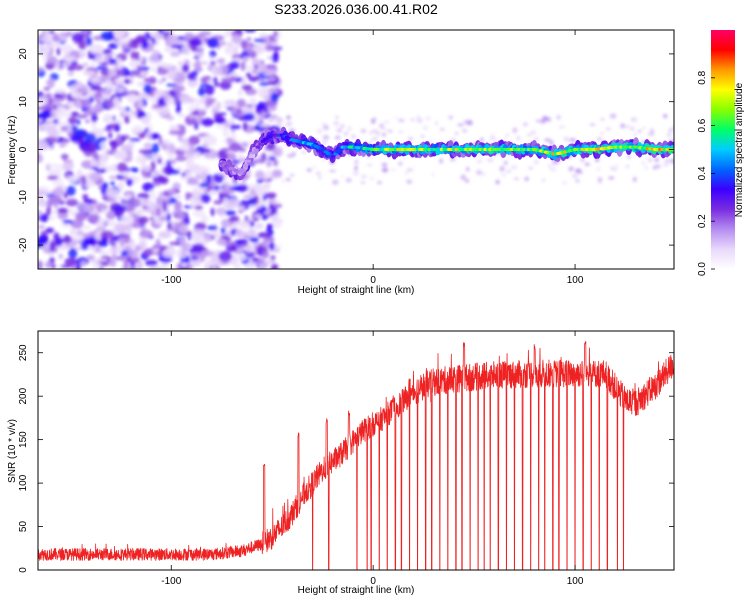 Image resolution: width=750 pixels, height=600 pixels. What do you see at coordinates (702, 269) in the screenshot?
I see `colorbar-tick-label: 0.0` at bounding box center [702, 269].